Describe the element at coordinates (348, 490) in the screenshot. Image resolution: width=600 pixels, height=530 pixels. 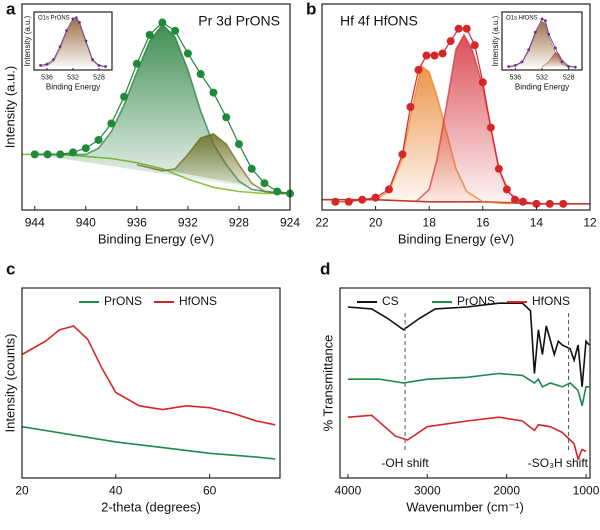
I see `x-tick-label: 4000` at that location.